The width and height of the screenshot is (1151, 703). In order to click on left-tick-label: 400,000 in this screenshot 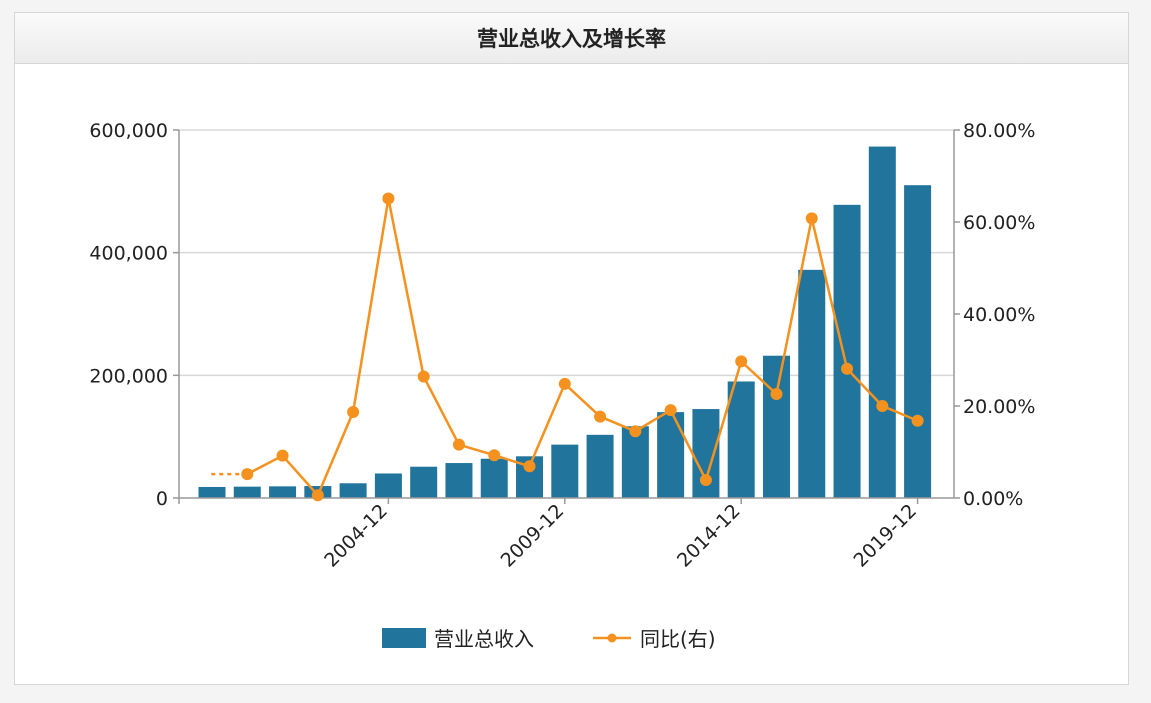, I will do `click(128, 254)`.